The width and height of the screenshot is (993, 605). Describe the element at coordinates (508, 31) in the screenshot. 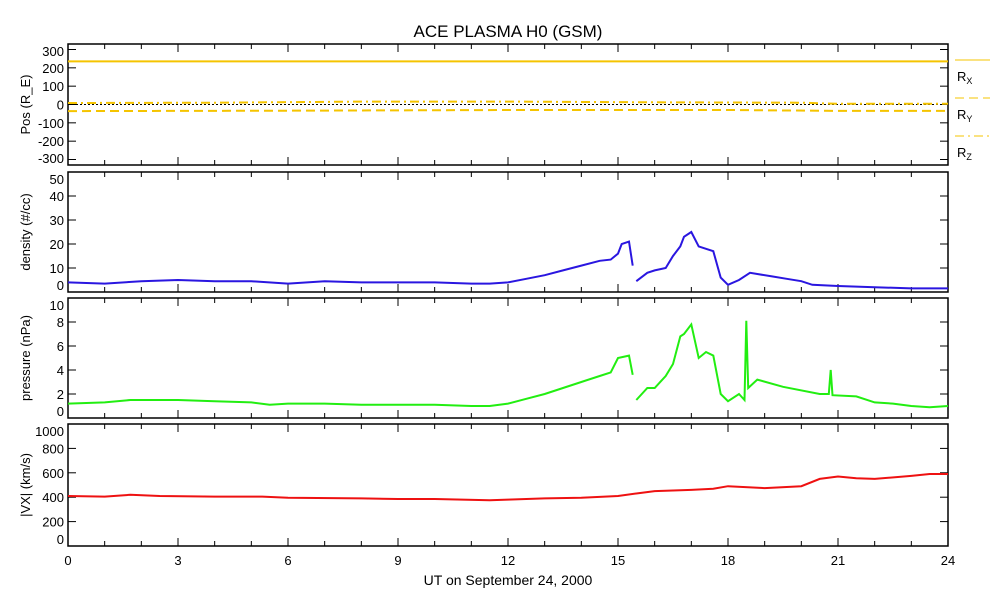

I see `chart-title: ACE PLASMA H0 (GSM)` at that location.